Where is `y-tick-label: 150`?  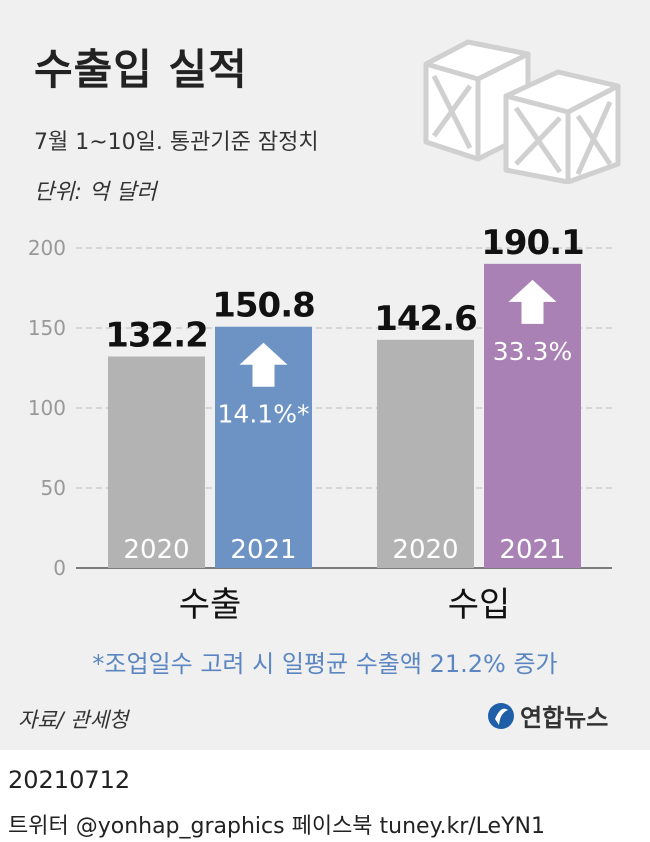
y-tick-label: 150 is located at coordinates (47, 328).